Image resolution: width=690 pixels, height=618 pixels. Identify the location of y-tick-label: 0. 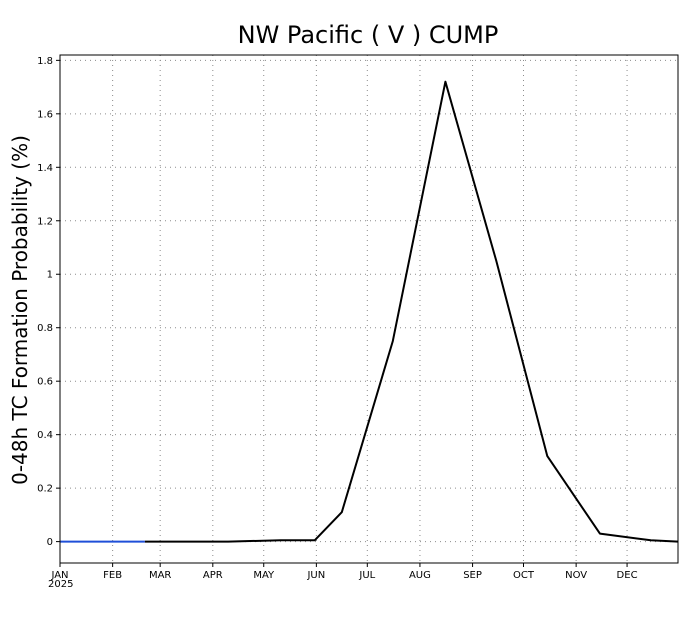
(50, 542).